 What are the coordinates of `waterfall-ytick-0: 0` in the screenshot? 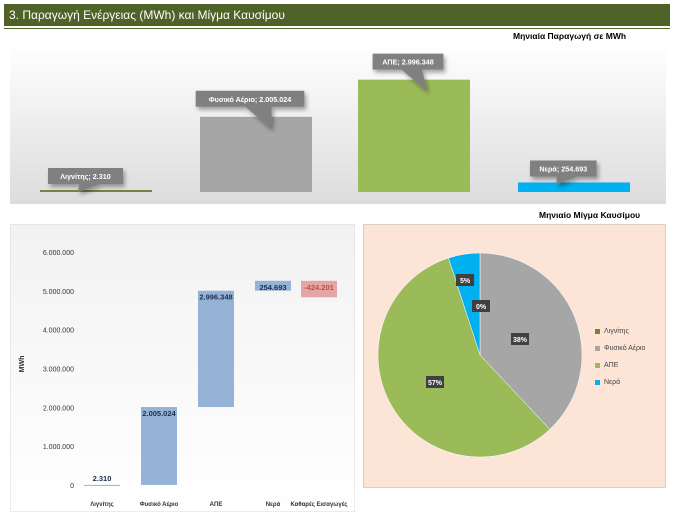 It's located at (72, 486).